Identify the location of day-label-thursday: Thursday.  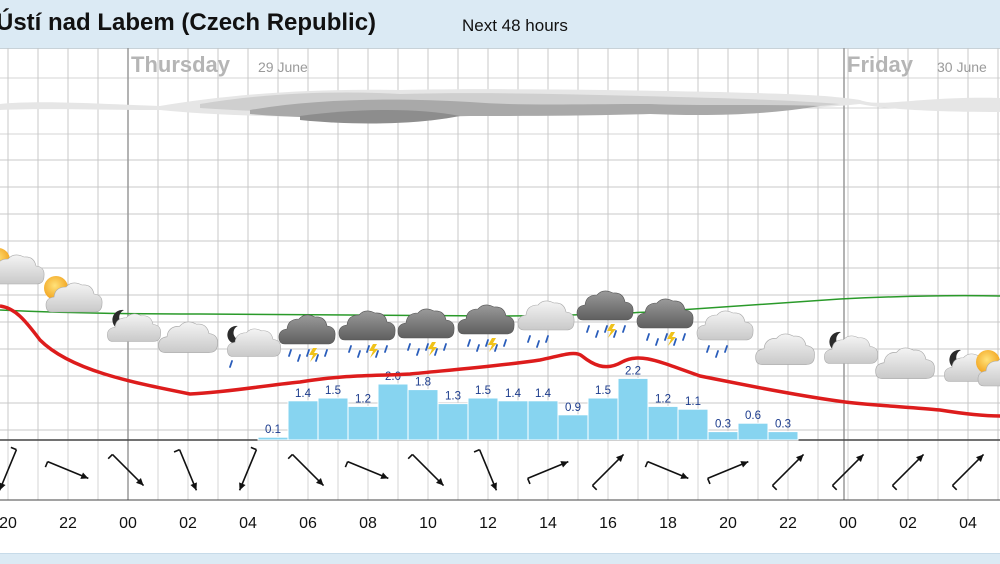
(181, 64).